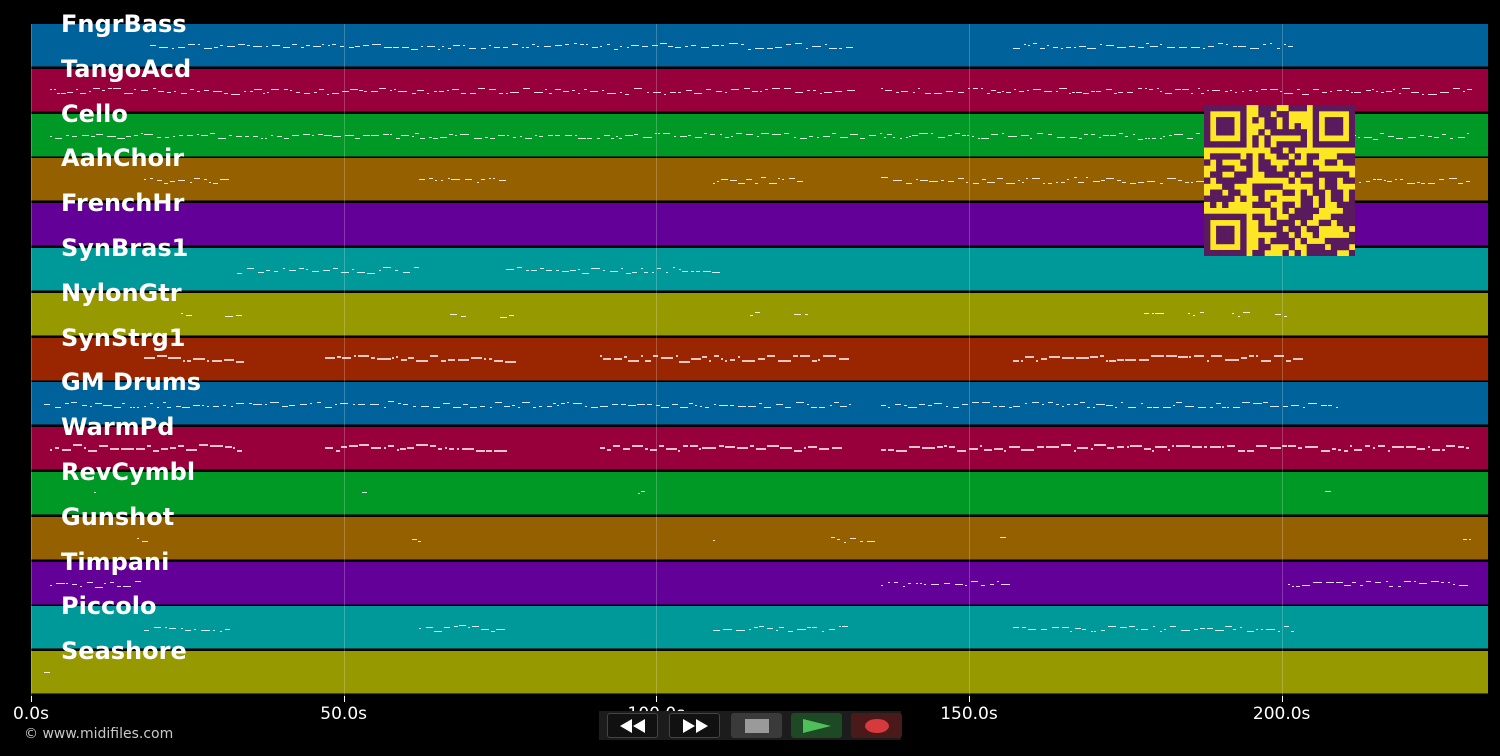 The width and height of the screenshot is (1500, 756). Describe the element at coordinates (816, 725) in the screenshot. I see `play-button` at that location.